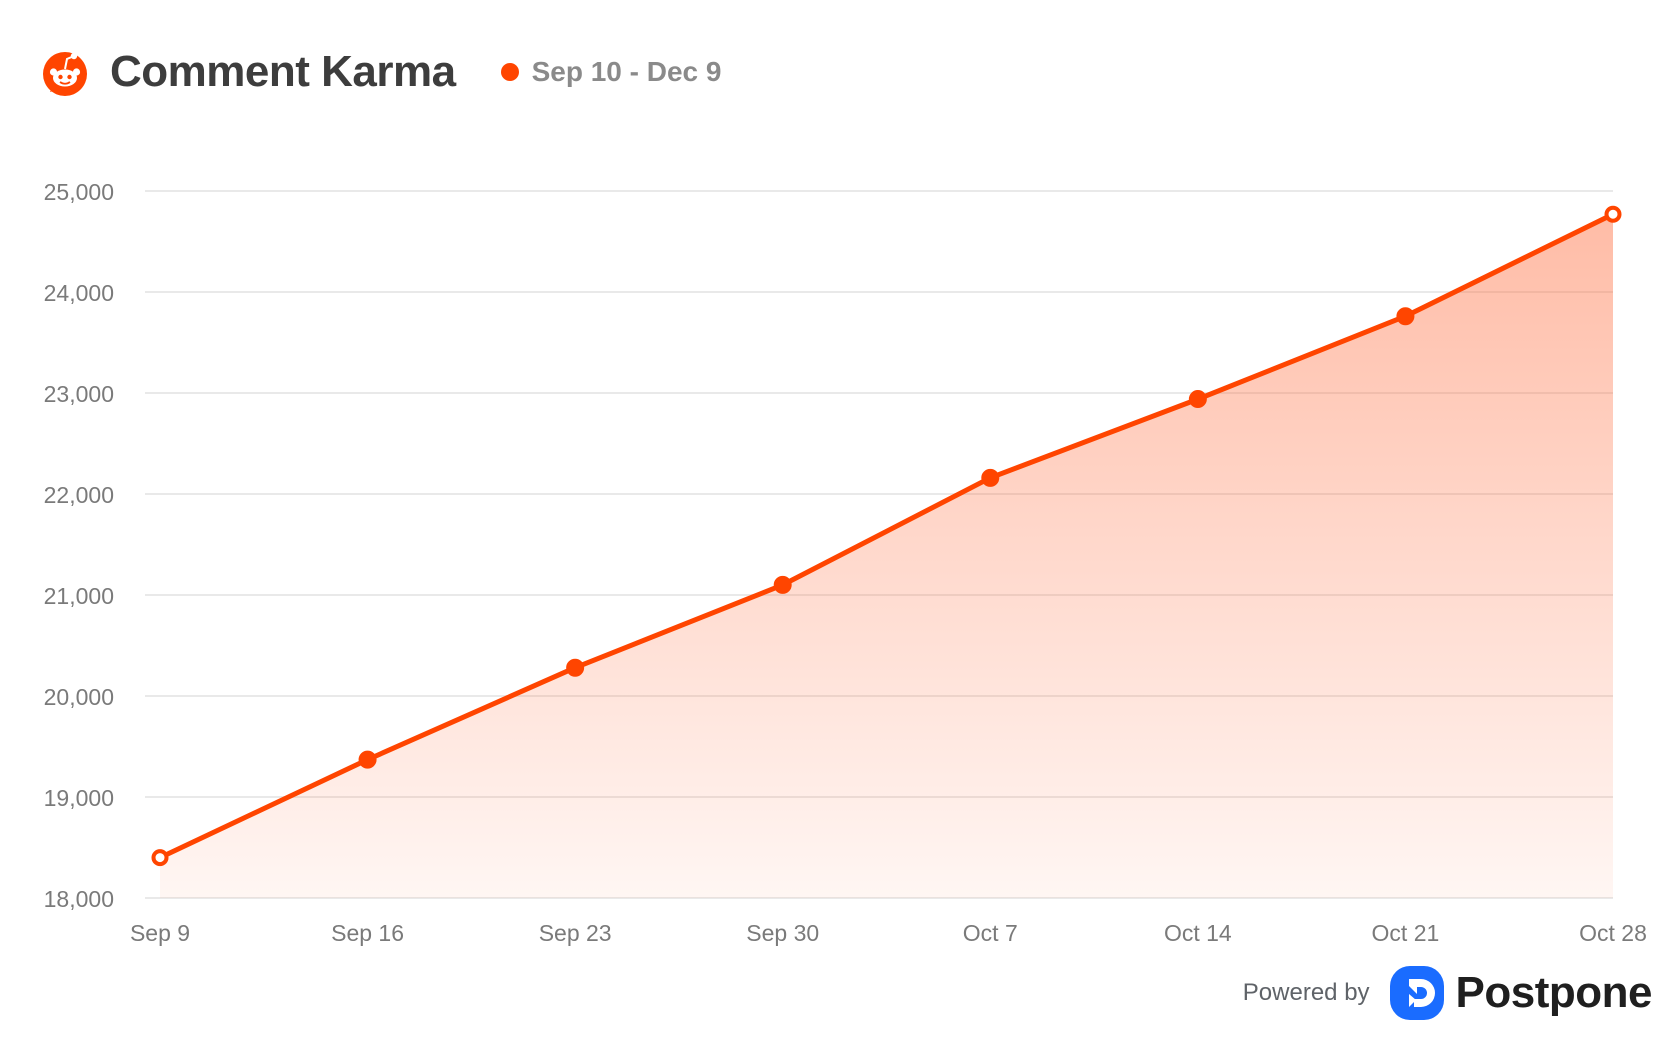  Describe the element at coordinates (79, 697) in the screenshot. I see `y-tick-label: 20,000` at that location.